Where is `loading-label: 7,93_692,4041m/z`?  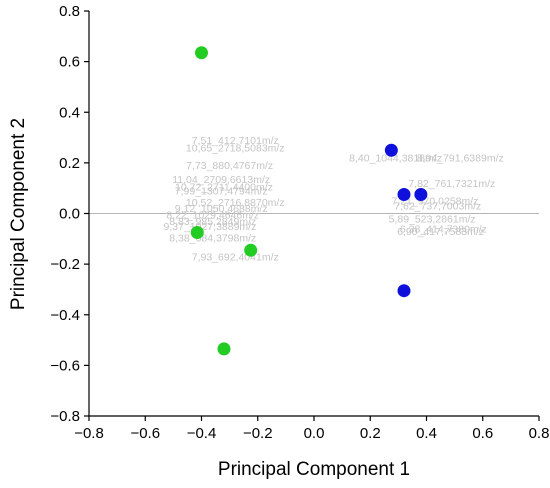
loading-label: 7,93_692,4041m/z is located at coordinates (235, 257).